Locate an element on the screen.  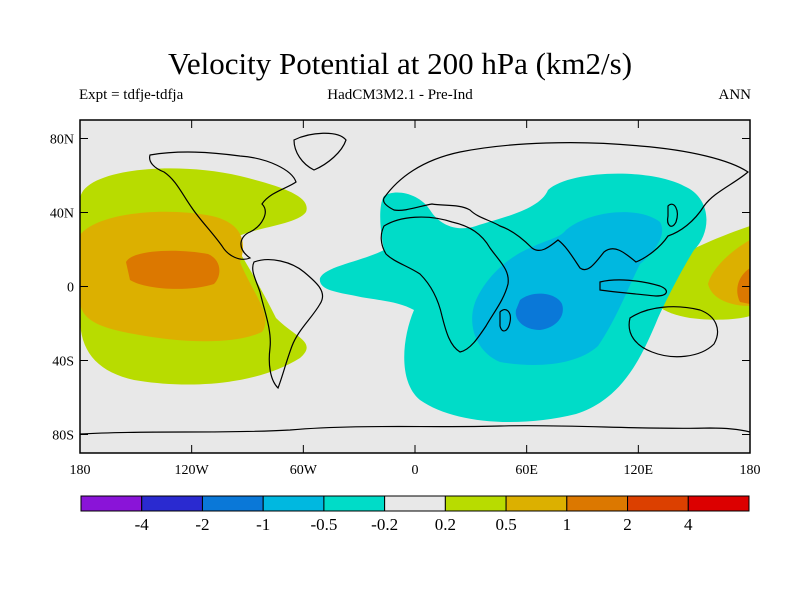
colorbar-label: -2 is located at coordinates (202, 524).